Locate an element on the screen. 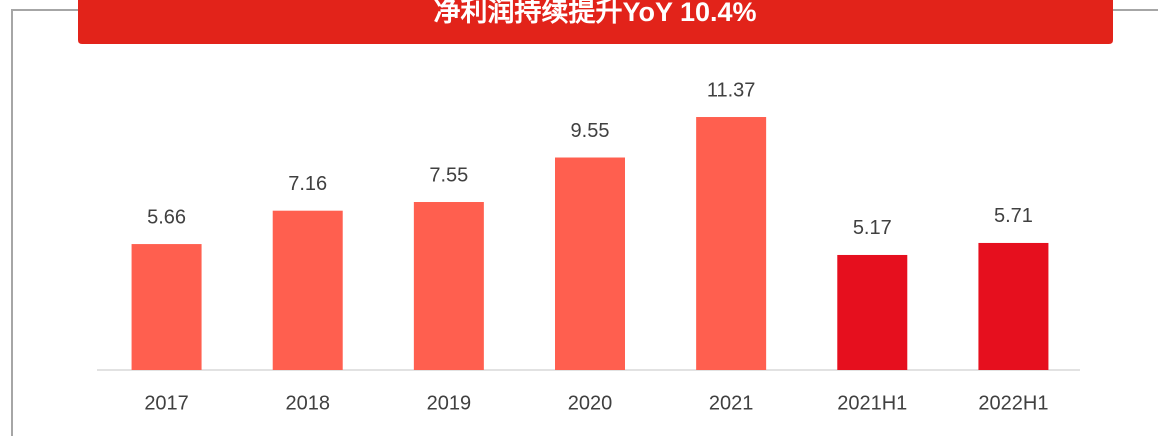 The height and width of the screenshot is (436, 1158). x-tick-label: 2017 is located at coordinates (166, 403).